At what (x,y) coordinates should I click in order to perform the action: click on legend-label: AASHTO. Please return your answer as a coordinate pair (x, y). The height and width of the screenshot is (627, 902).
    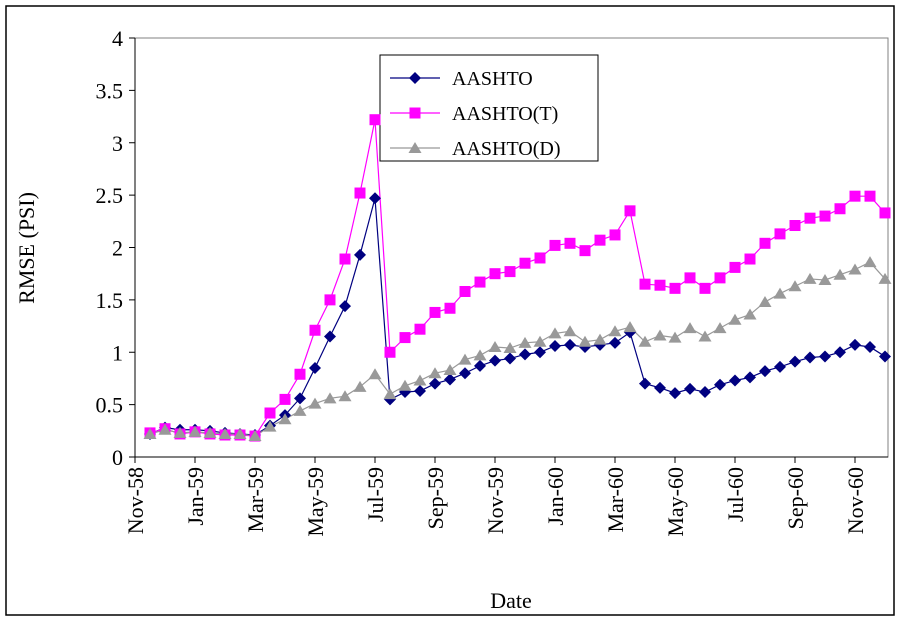
    Looking at the image, I should click on (492, 79).